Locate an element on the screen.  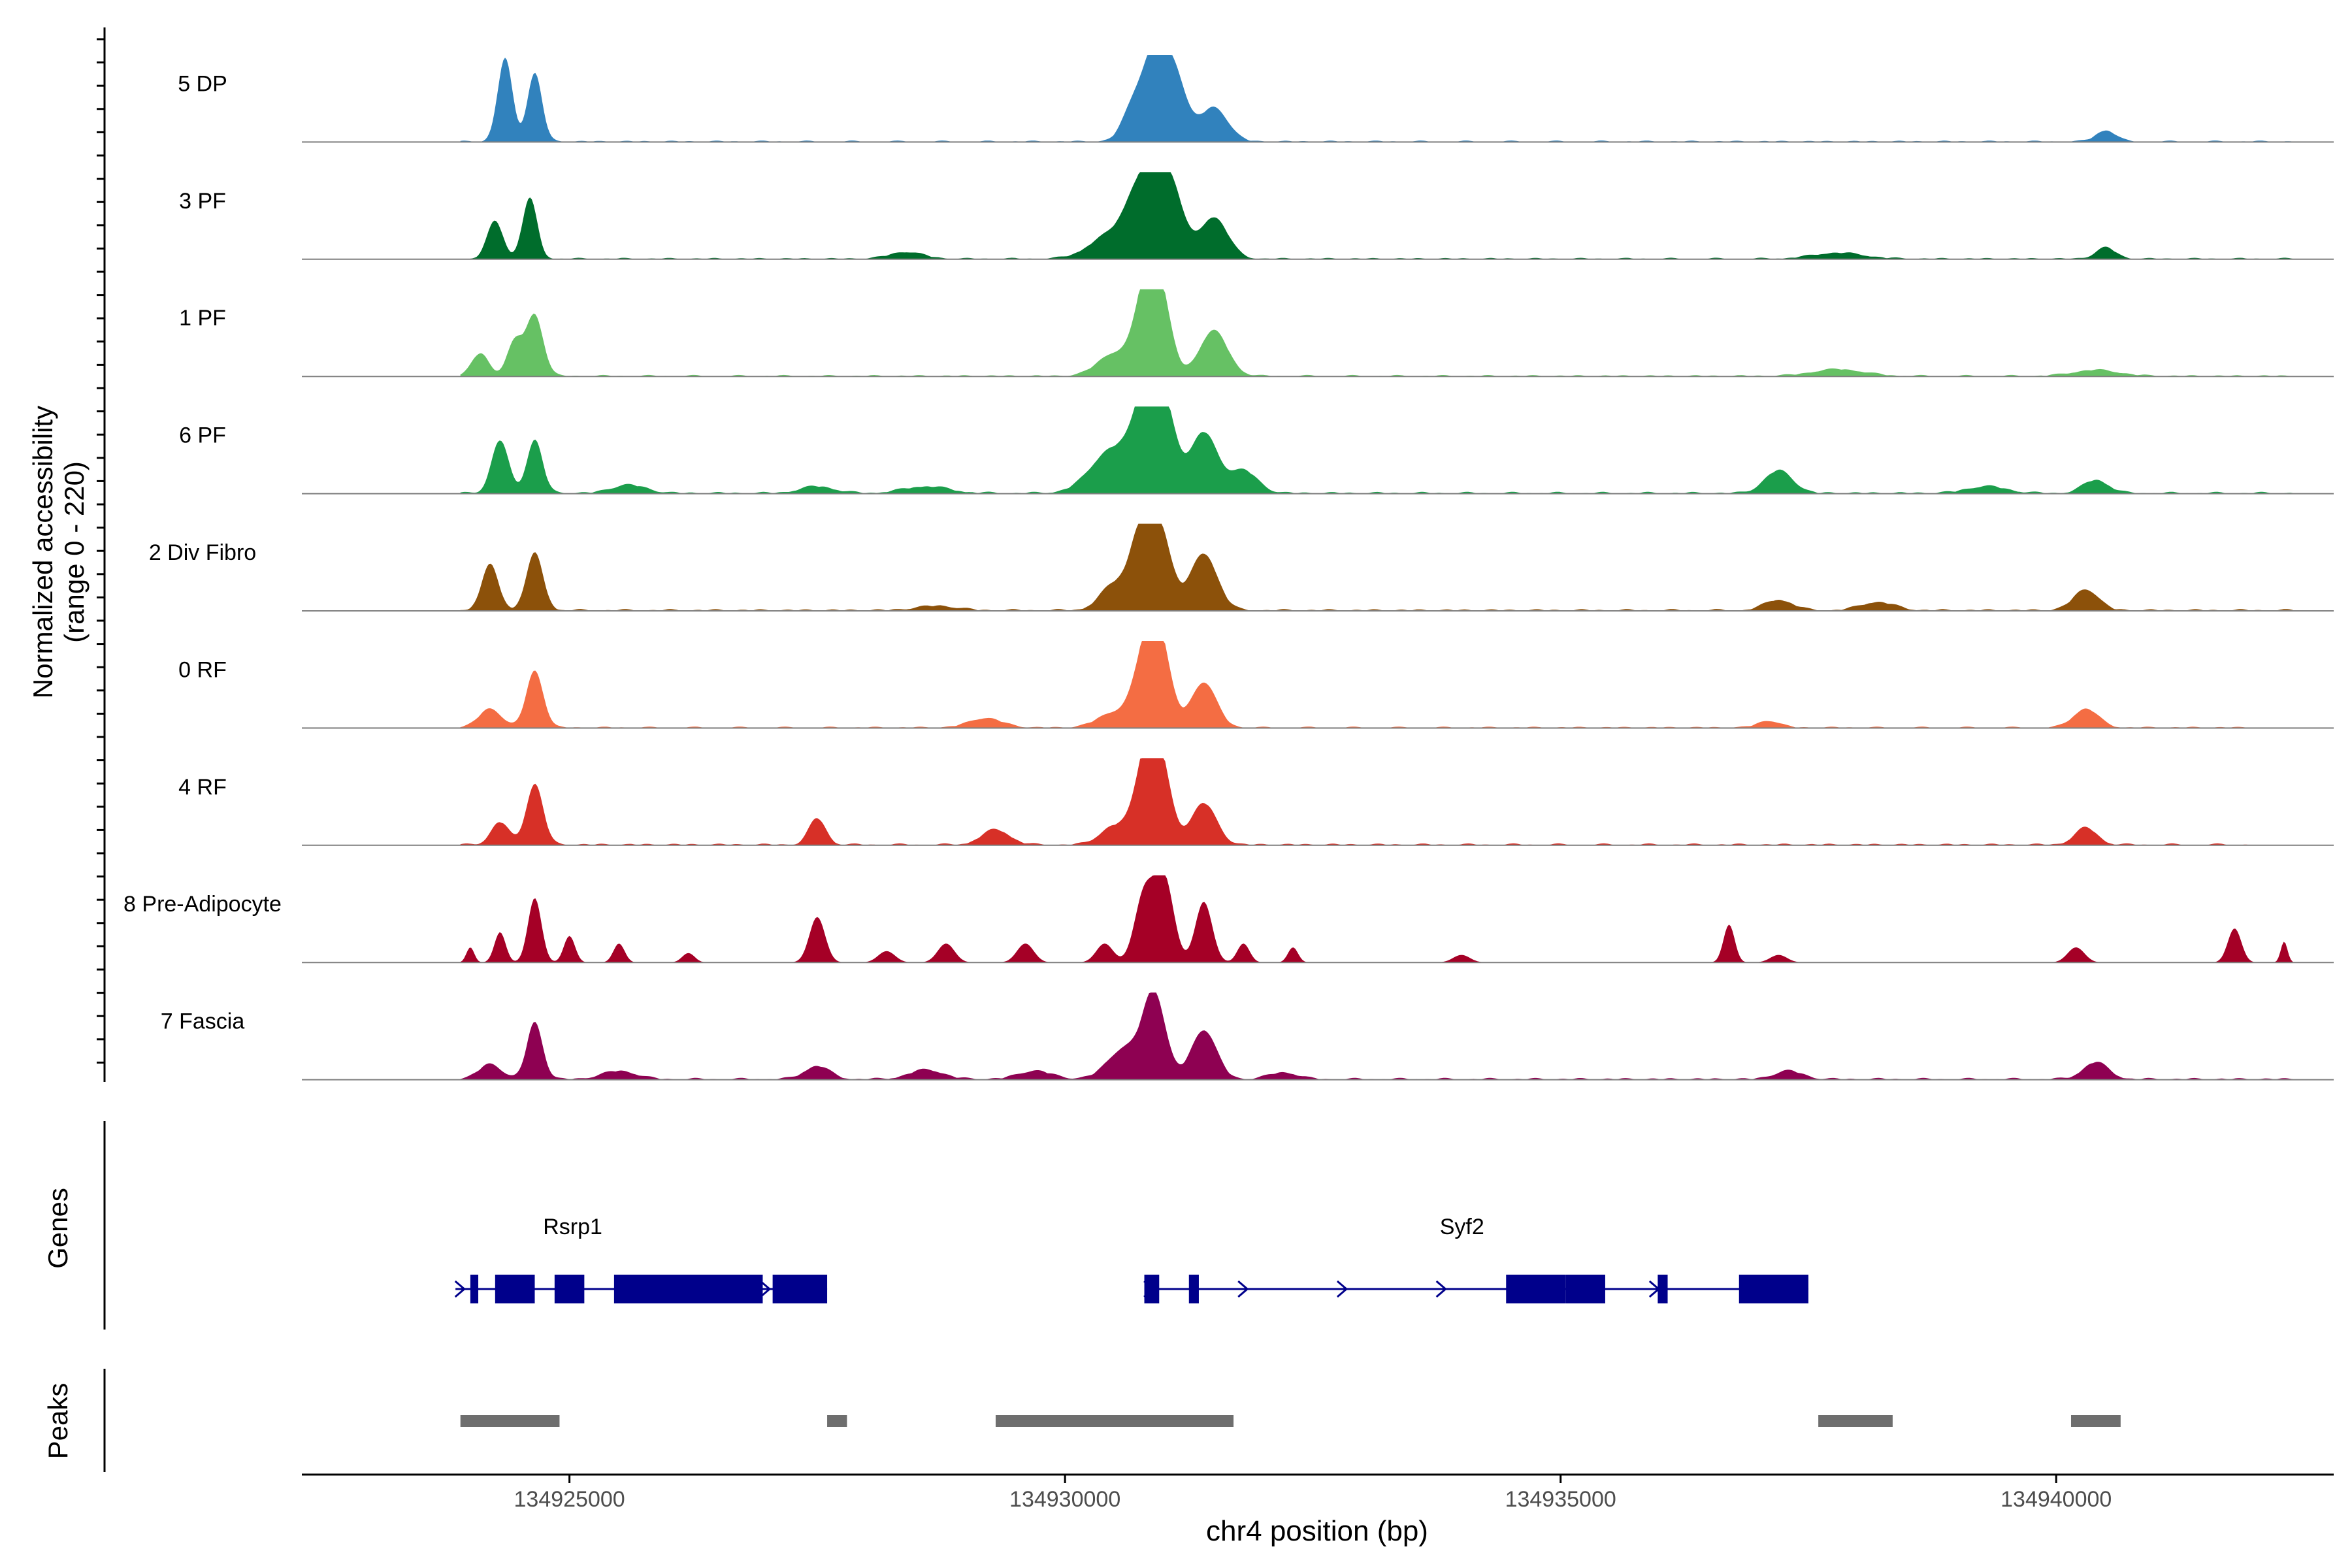
track-7-fascia: 7 Fascia is located at coordinates (1247, 1036).